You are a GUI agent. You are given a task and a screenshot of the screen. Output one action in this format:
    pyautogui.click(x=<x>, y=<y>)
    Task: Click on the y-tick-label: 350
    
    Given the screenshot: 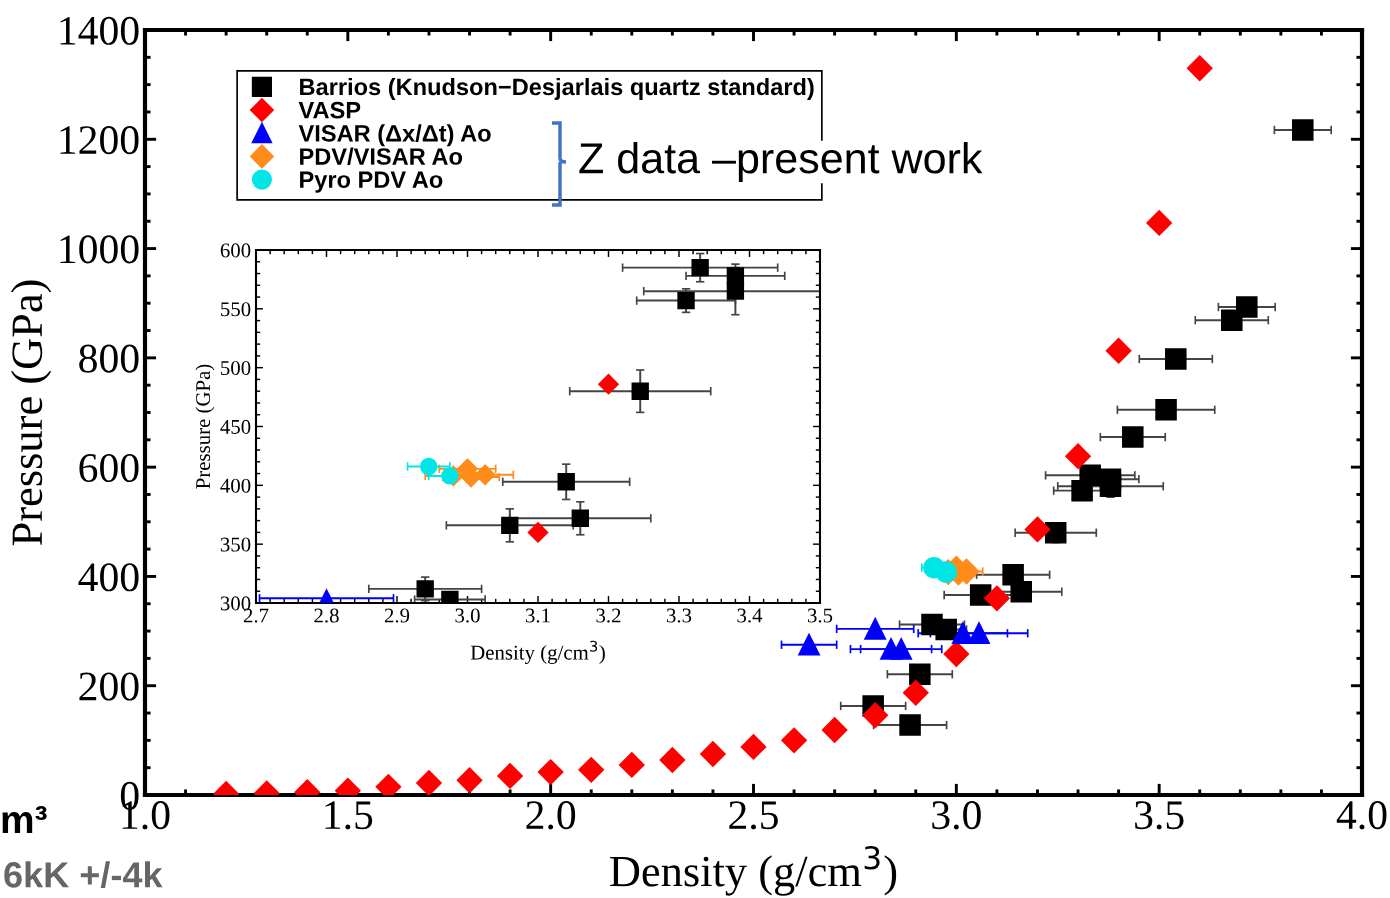 What is the action you would take?
    pyautogui.click(x=235, y=544)
    